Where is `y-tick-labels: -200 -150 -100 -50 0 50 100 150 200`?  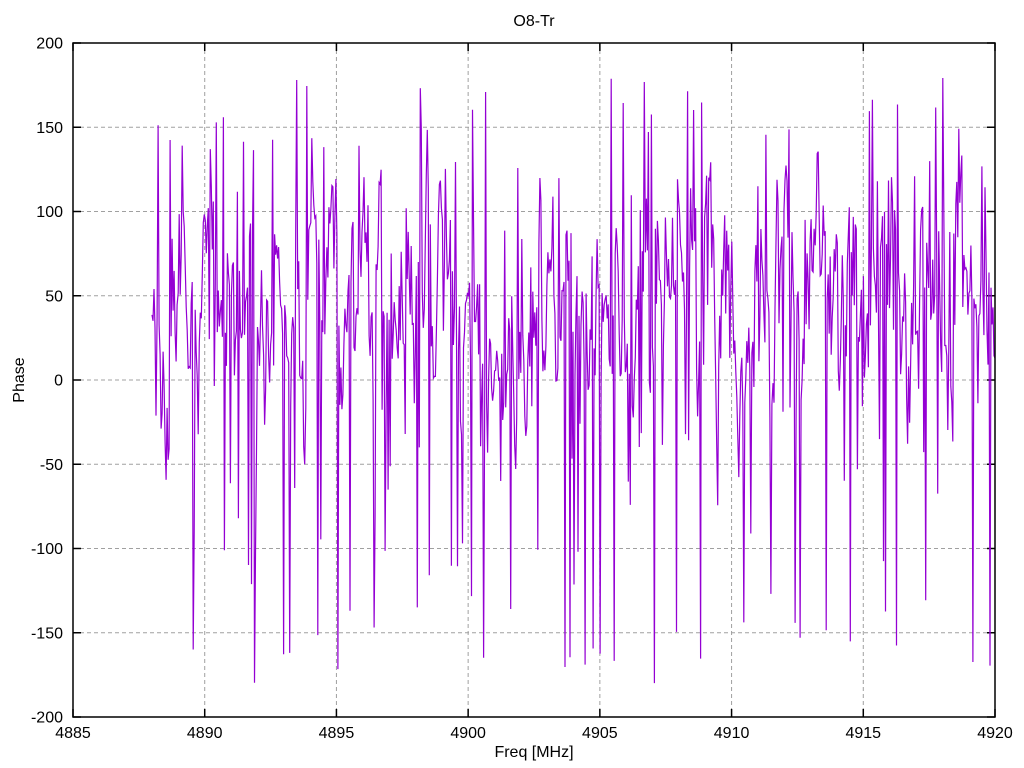
y-tick-labels: -200 -150 -100 -50 0 50 100 150 200 is located at coordinates (47, 381).